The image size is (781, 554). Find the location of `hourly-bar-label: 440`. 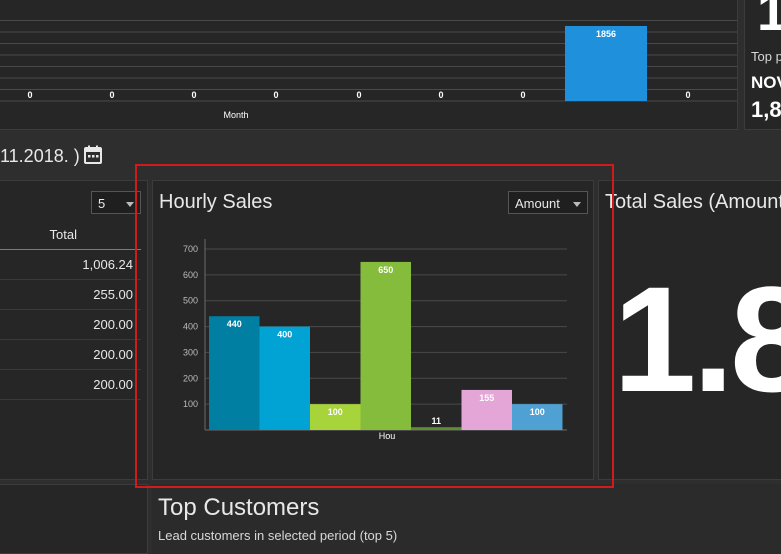

hourly-bar-label: 440 is located at coordinates (234, 324).